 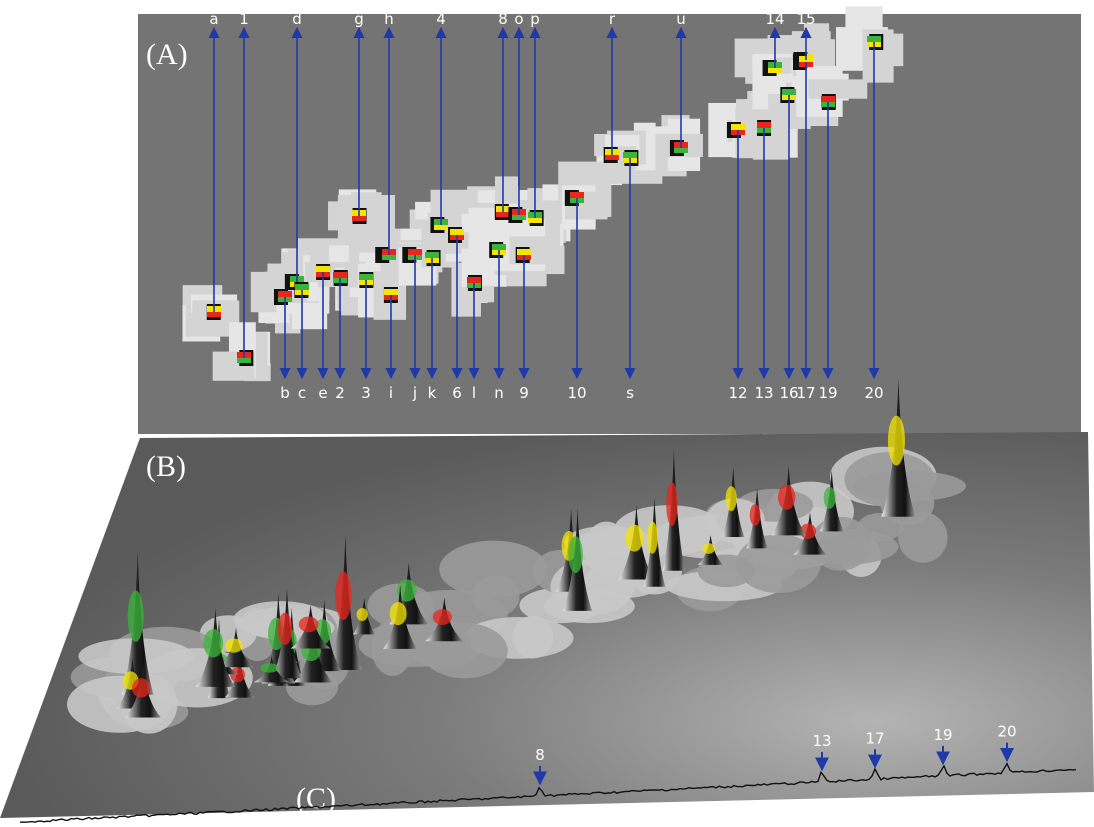 What do you see at coordinates (524, 393) in the screenshot?
I see `spot-label: 9` at bounding box center [524, 393].